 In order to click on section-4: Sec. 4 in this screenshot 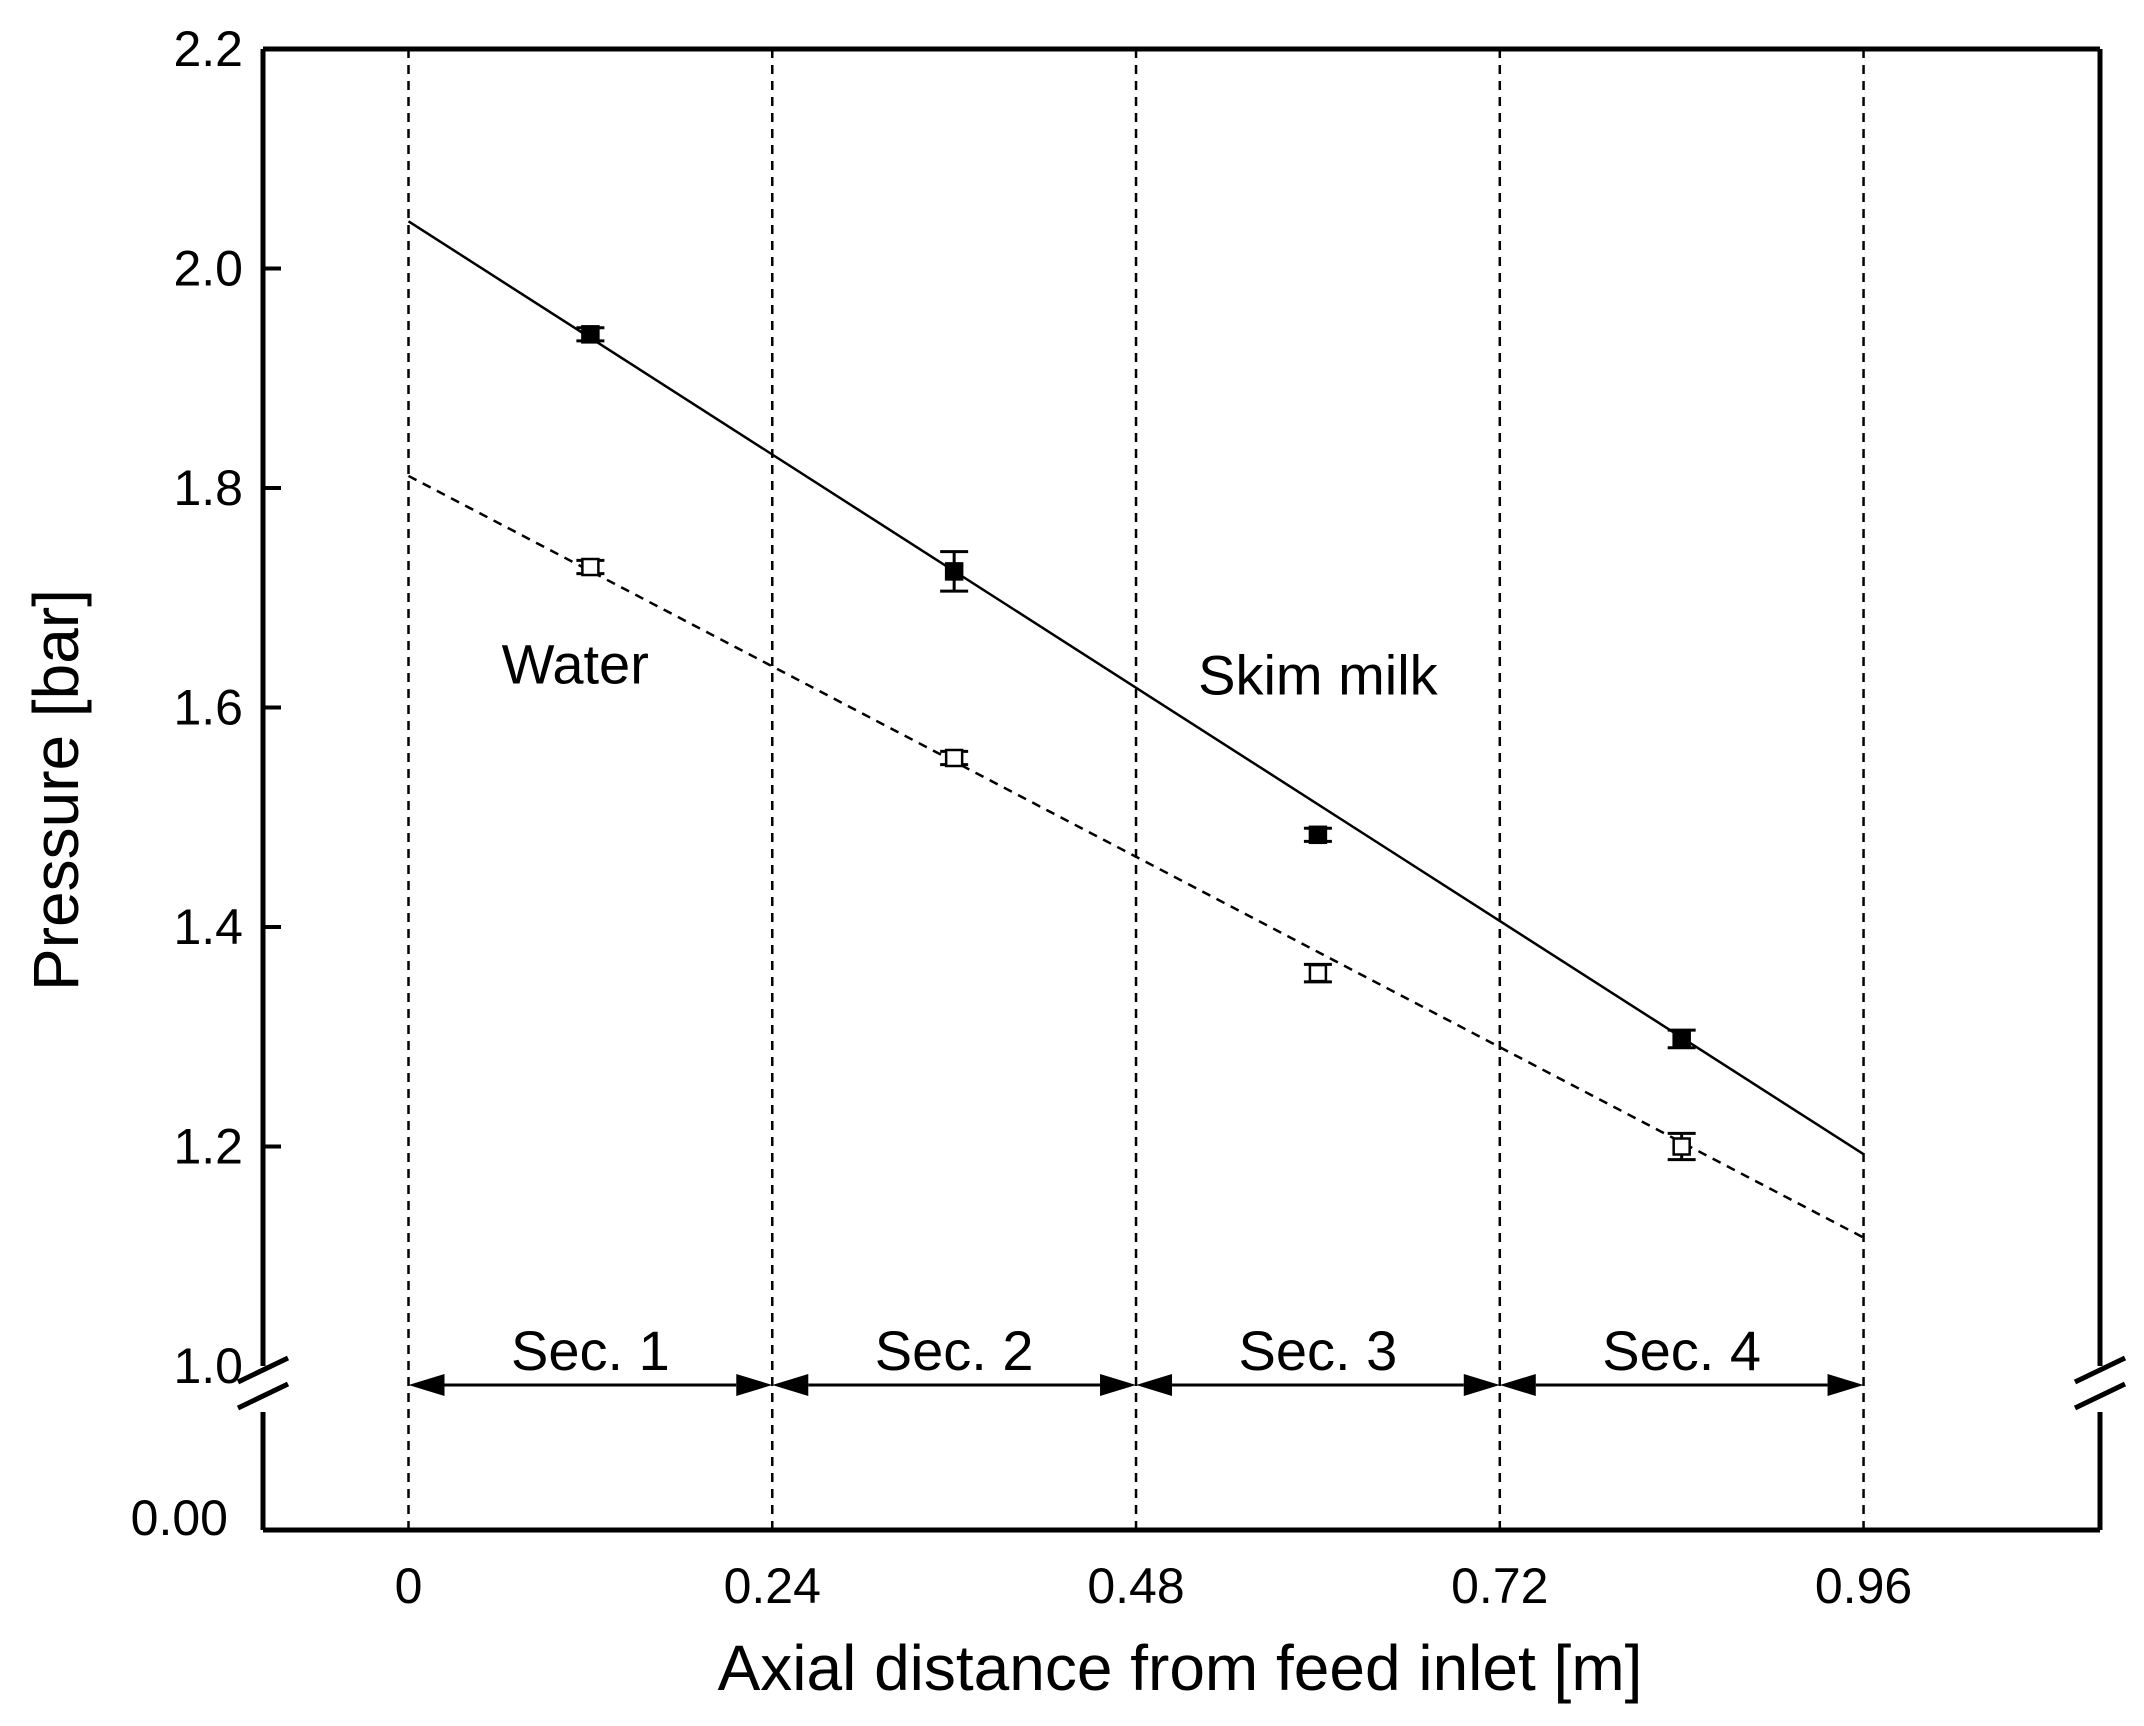, I will do `click(1681, 1357)`.